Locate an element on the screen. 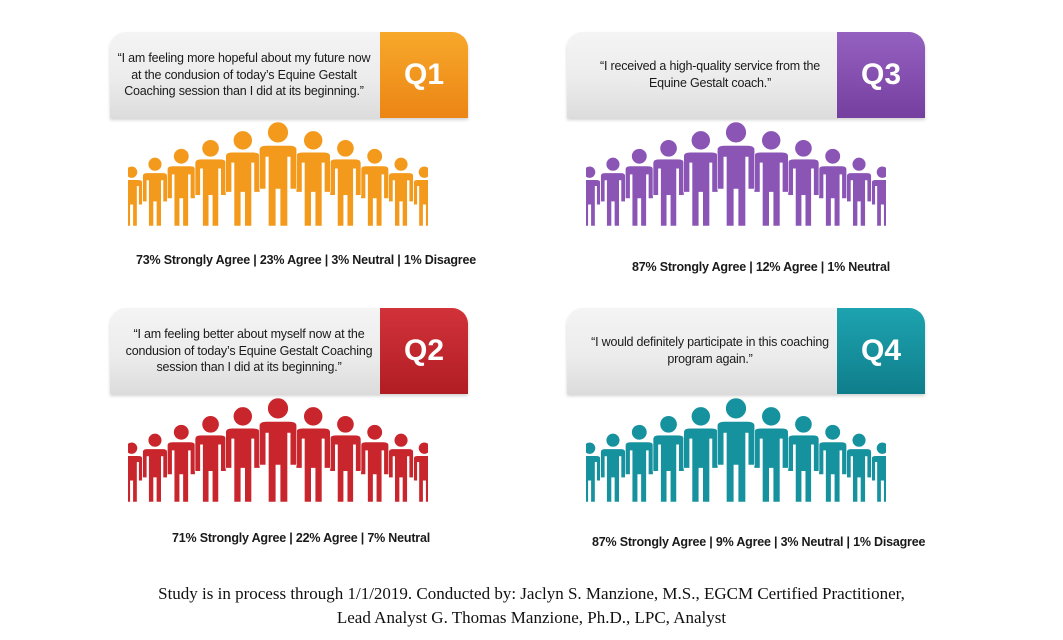 The width and height of the screenshot is (1063, 640). crowd-q1 is located at coordinates (278, 174).